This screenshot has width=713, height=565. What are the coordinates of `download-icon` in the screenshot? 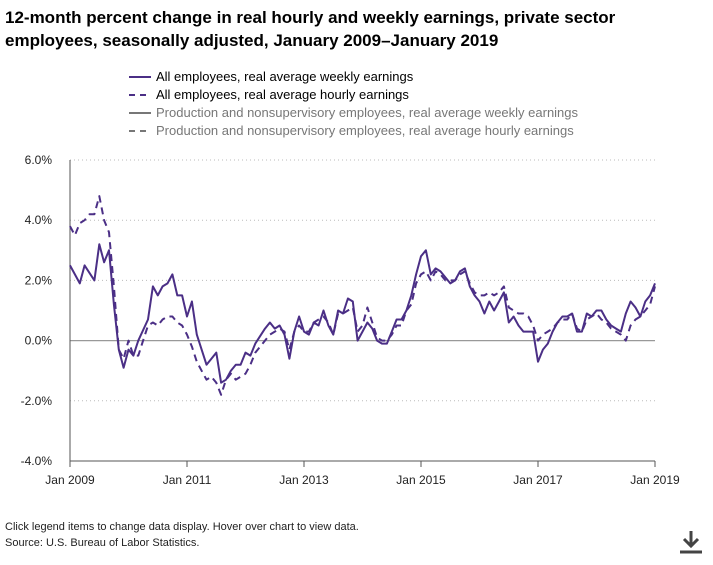 It's located at (691, 542).